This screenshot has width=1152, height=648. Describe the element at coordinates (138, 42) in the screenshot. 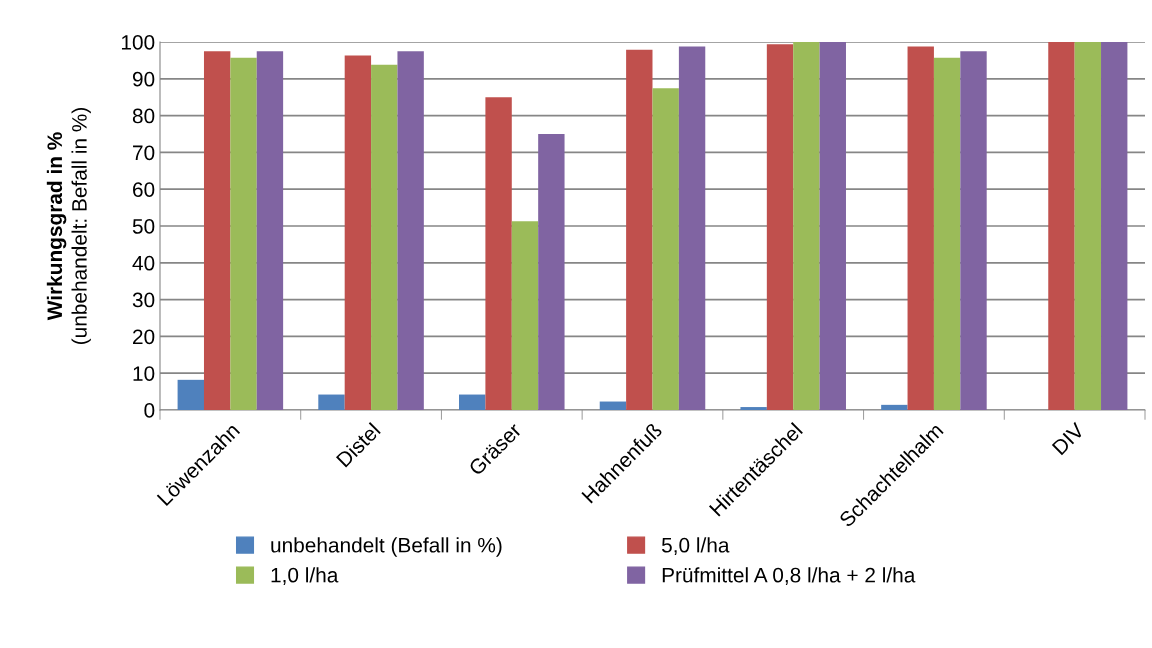

I see `y-tick-label: 100` at that location.